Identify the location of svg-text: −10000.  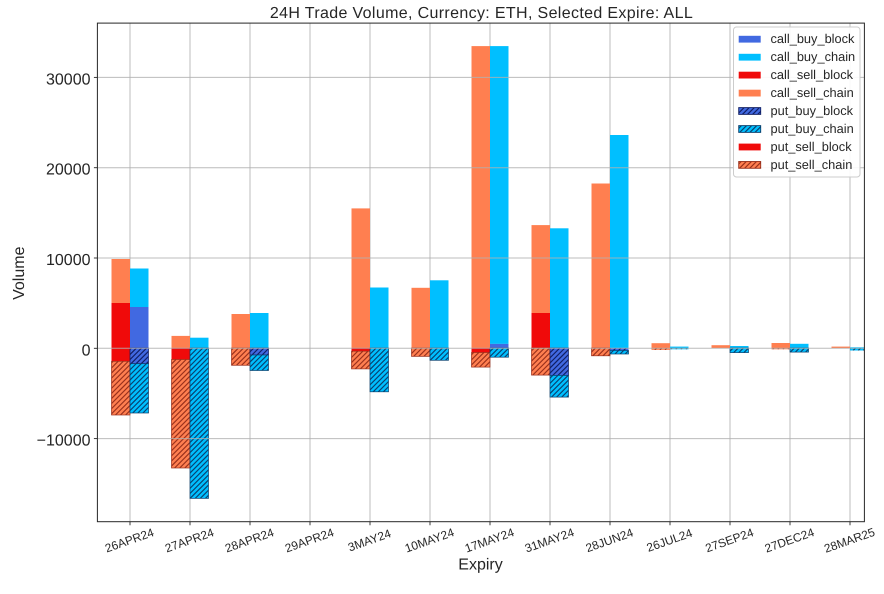
(64, 441).